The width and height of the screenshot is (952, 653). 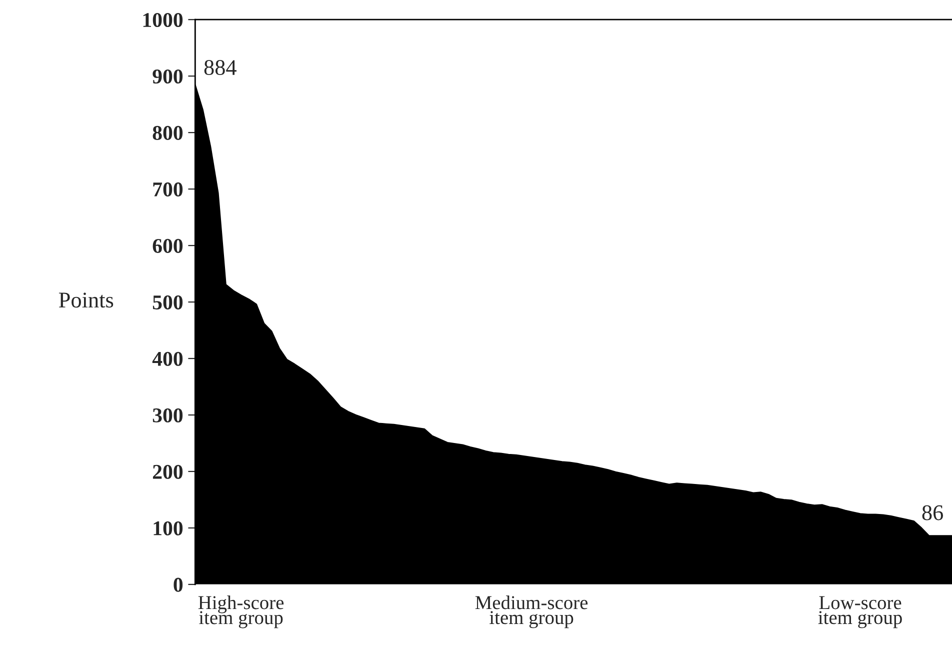 I want to click on y-tick-label: 500, so click(x=167, y=302).